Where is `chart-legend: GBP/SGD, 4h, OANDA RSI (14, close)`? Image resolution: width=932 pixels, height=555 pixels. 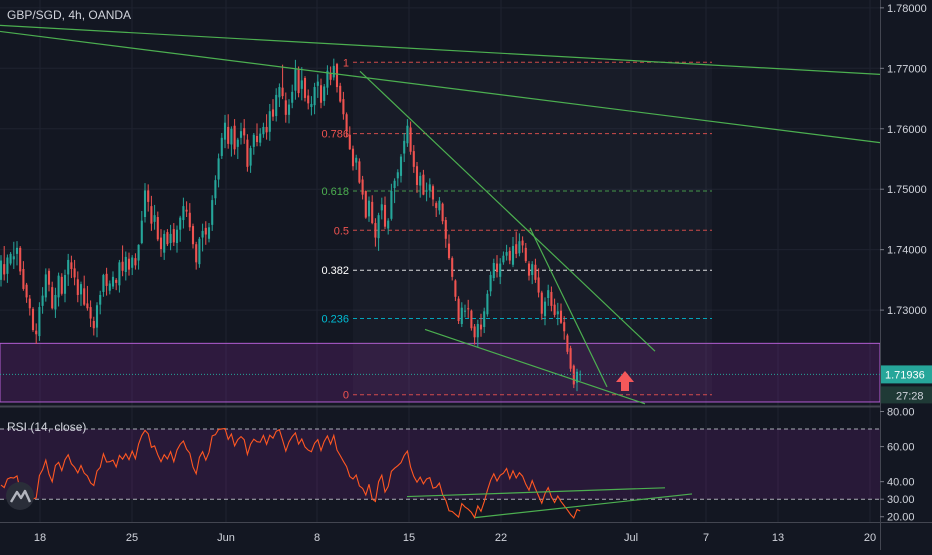 chart-legend: GBP/SGD, 4h, OANDA RSI (14, close) is located at coordinates (69, 221).